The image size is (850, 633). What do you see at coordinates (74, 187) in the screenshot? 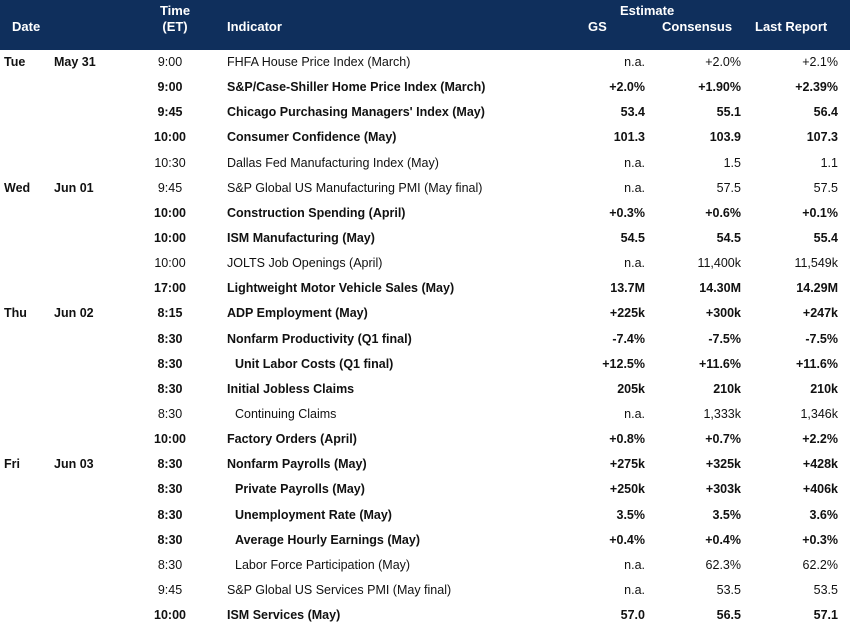
I see `row-date: Jun 01` at bounding box center [74, 187].